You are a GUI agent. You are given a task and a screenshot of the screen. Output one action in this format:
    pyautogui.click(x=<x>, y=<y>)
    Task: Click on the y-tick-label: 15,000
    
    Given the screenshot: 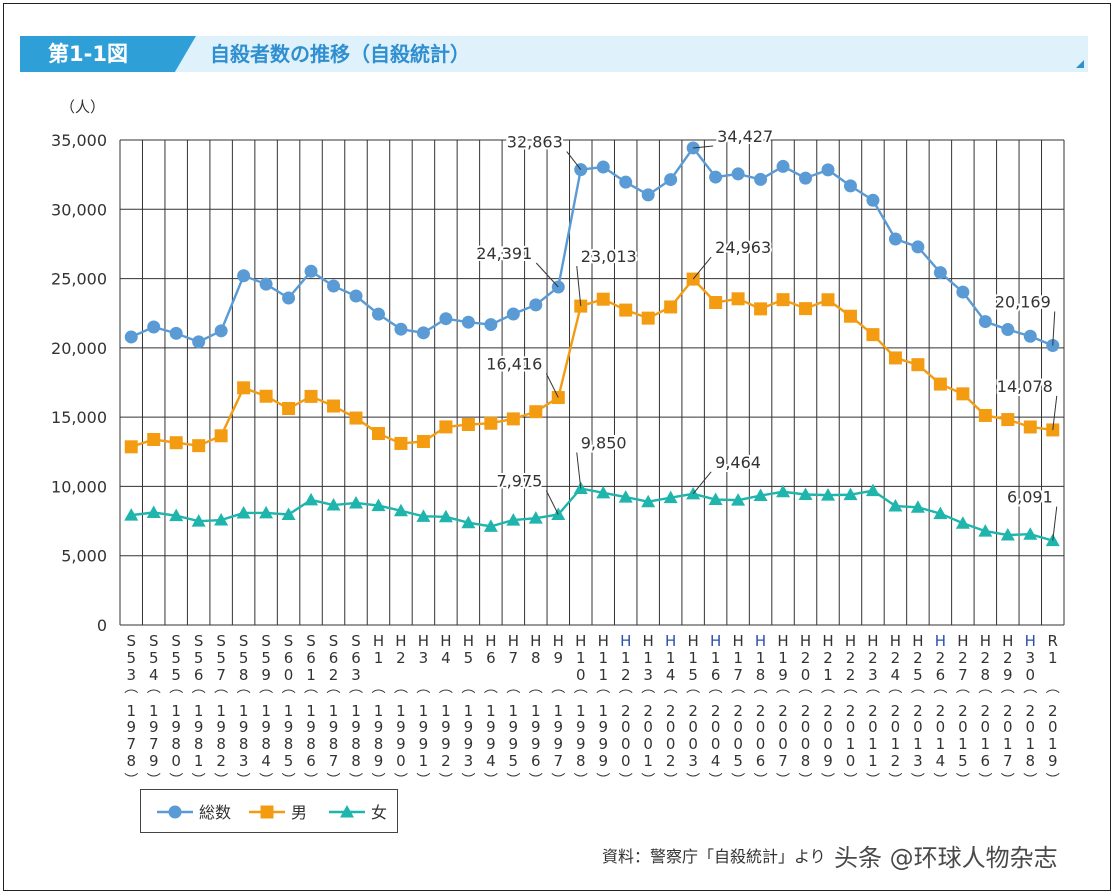 What is the action you would take?
    pyautogui.click(x=79, y=417)
    